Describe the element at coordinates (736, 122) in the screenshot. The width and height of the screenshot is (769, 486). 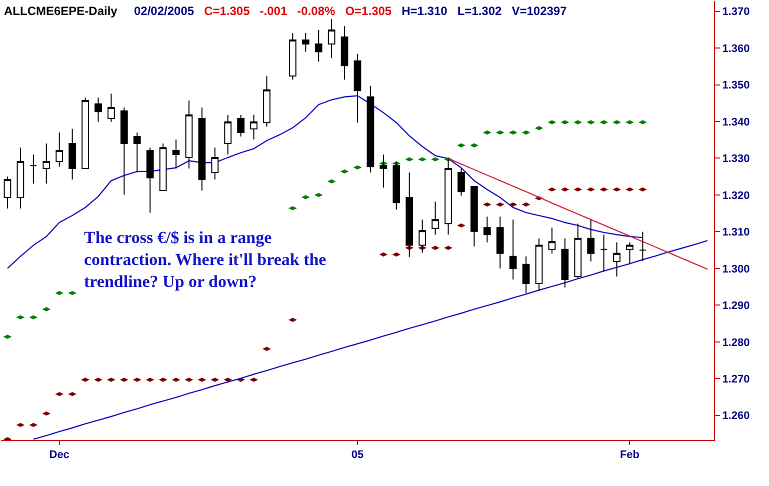
I see `y-tick-label: 1.340` at that location.